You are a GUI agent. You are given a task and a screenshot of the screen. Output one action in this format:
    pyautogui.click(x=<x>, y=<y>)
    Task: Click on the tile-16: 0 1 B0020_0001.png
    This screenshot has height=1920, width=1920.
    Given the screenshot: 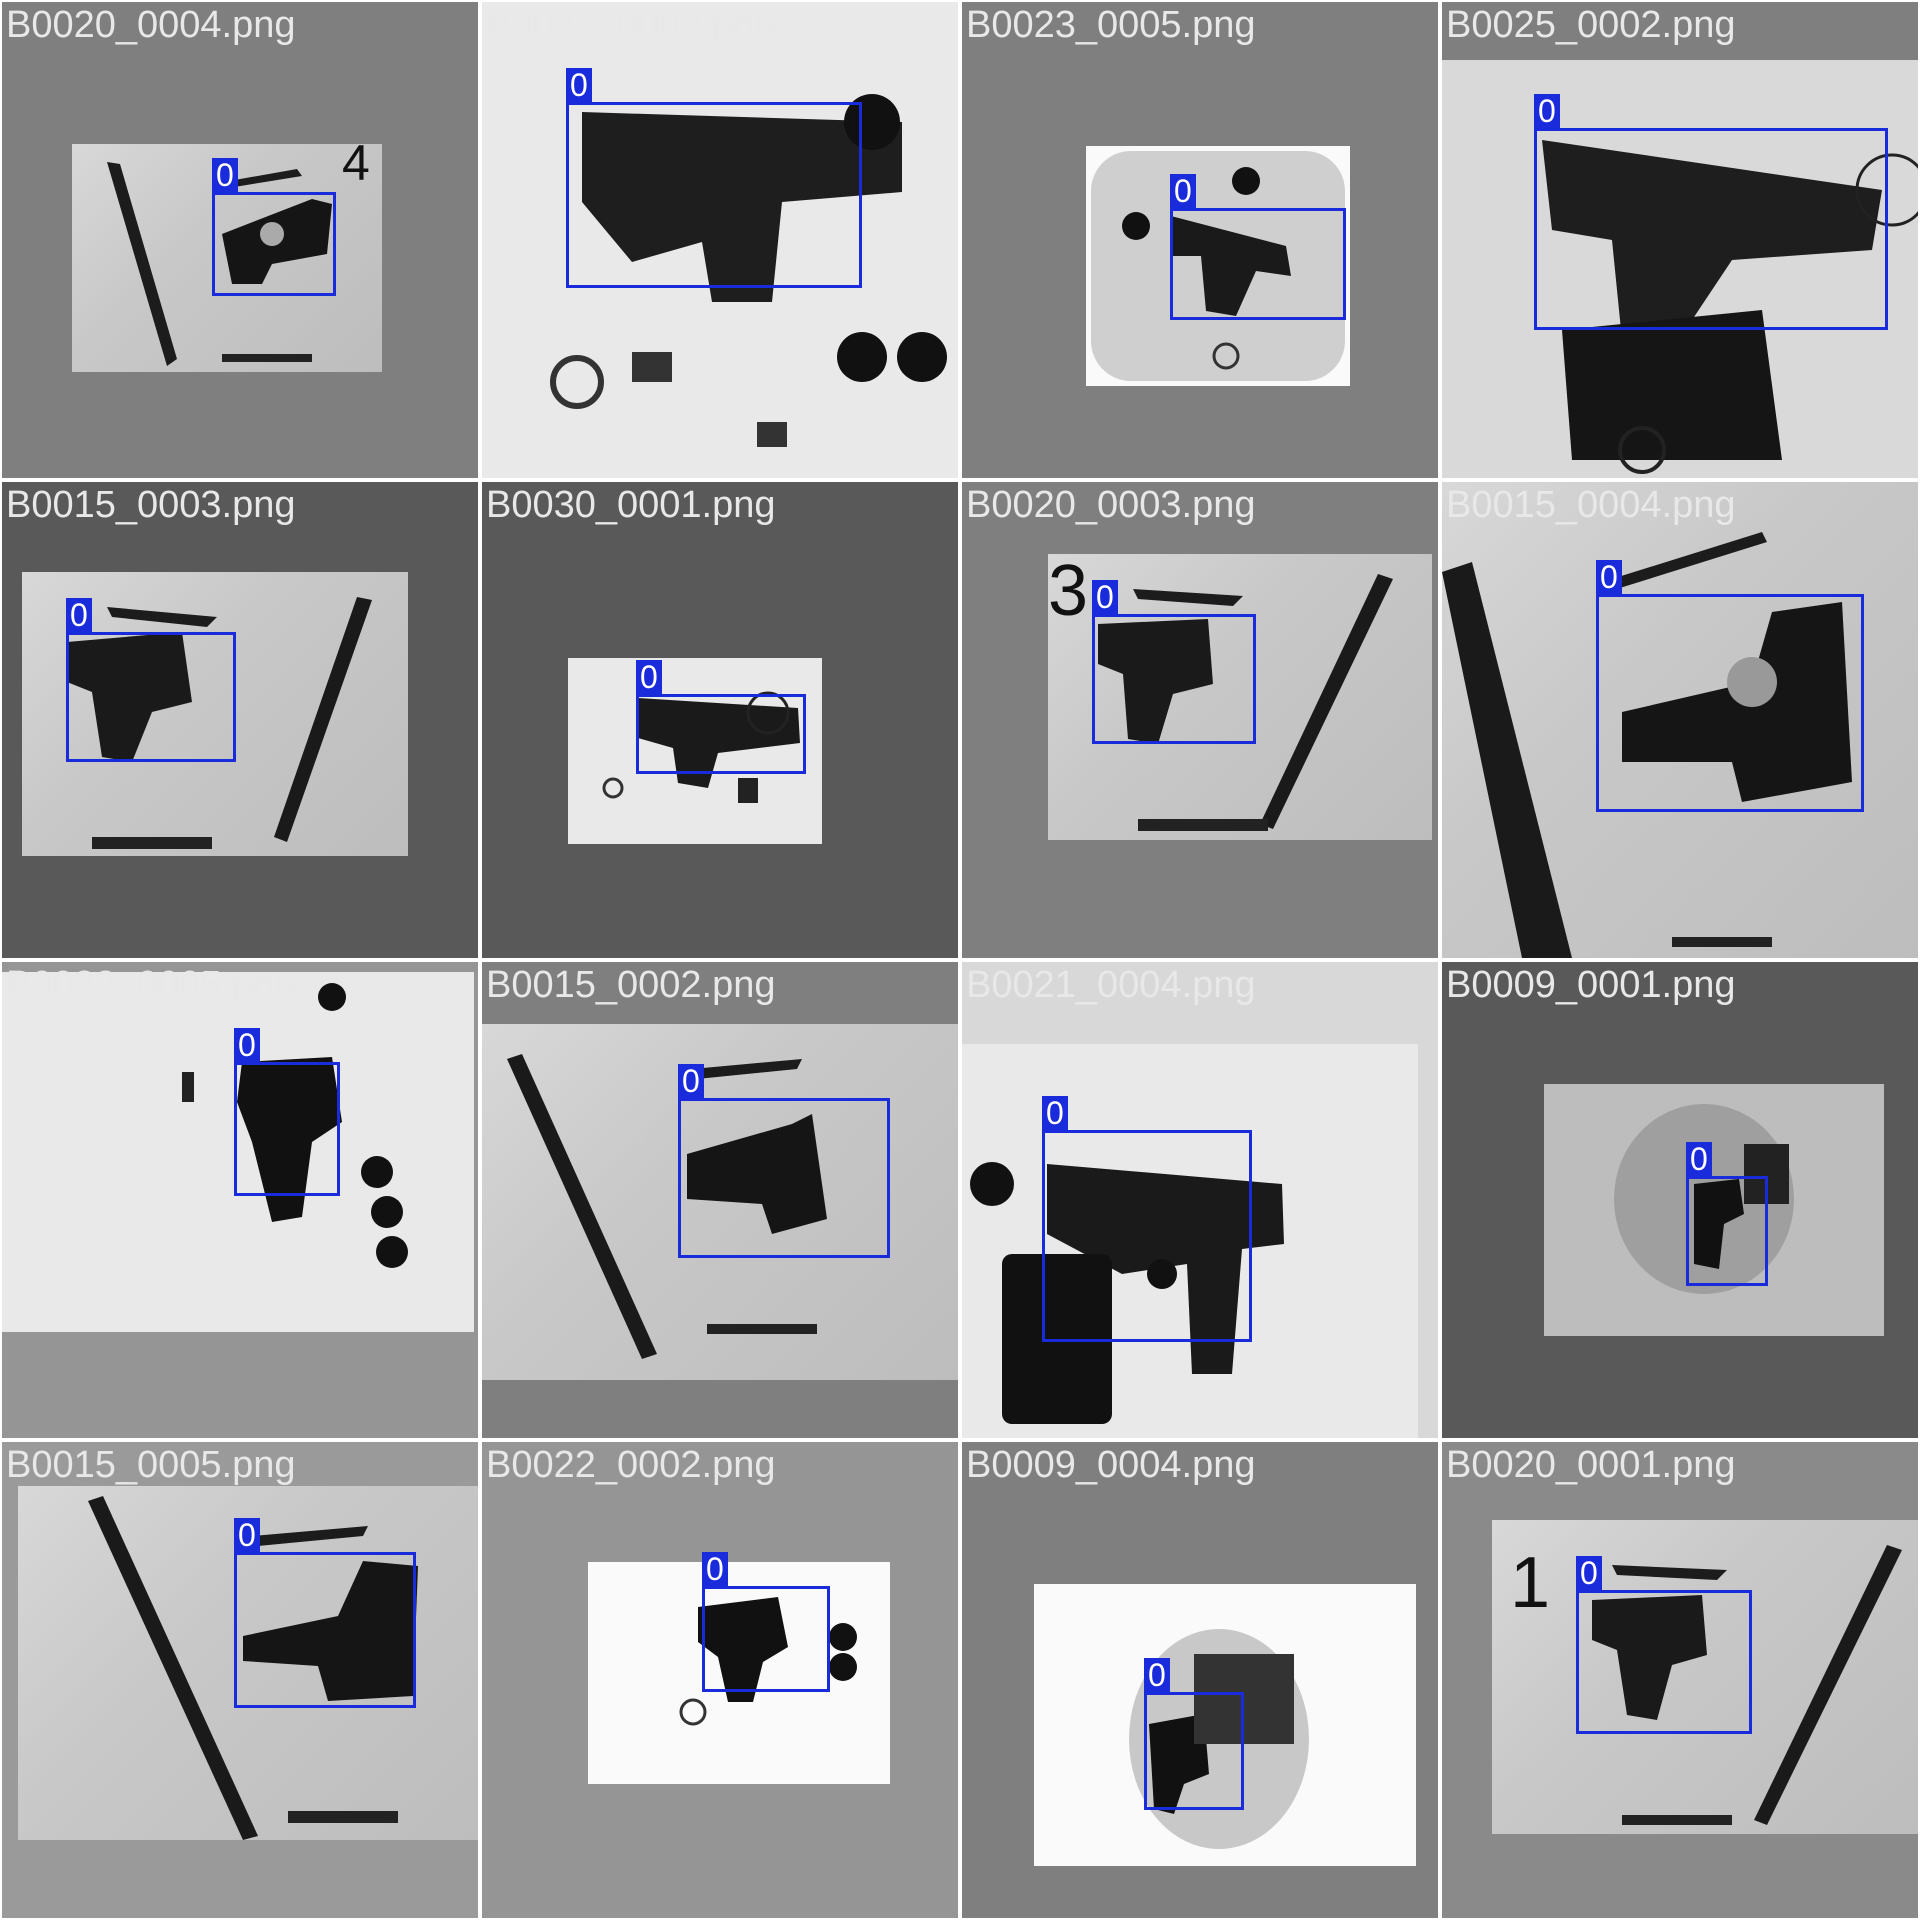 What is the action you would take?
    pyautogui.click(x=1680, y=1680)
    